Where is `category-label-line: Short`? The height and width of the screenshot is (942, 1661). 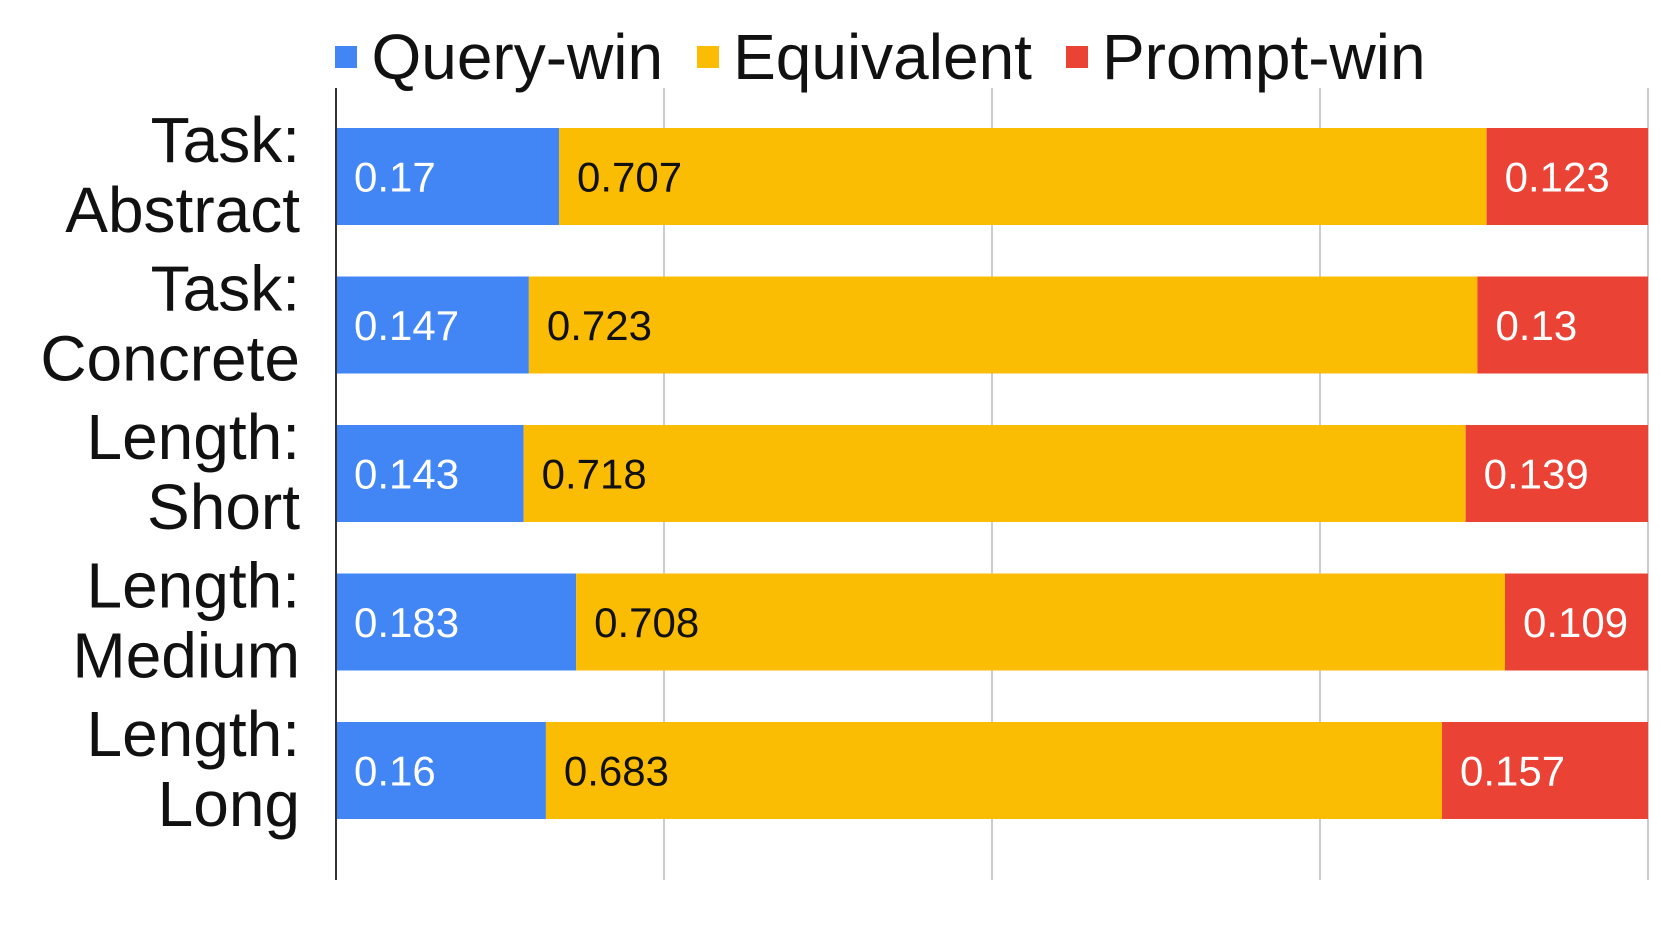 category-label-line: Short is located at coordinates (223, 507).